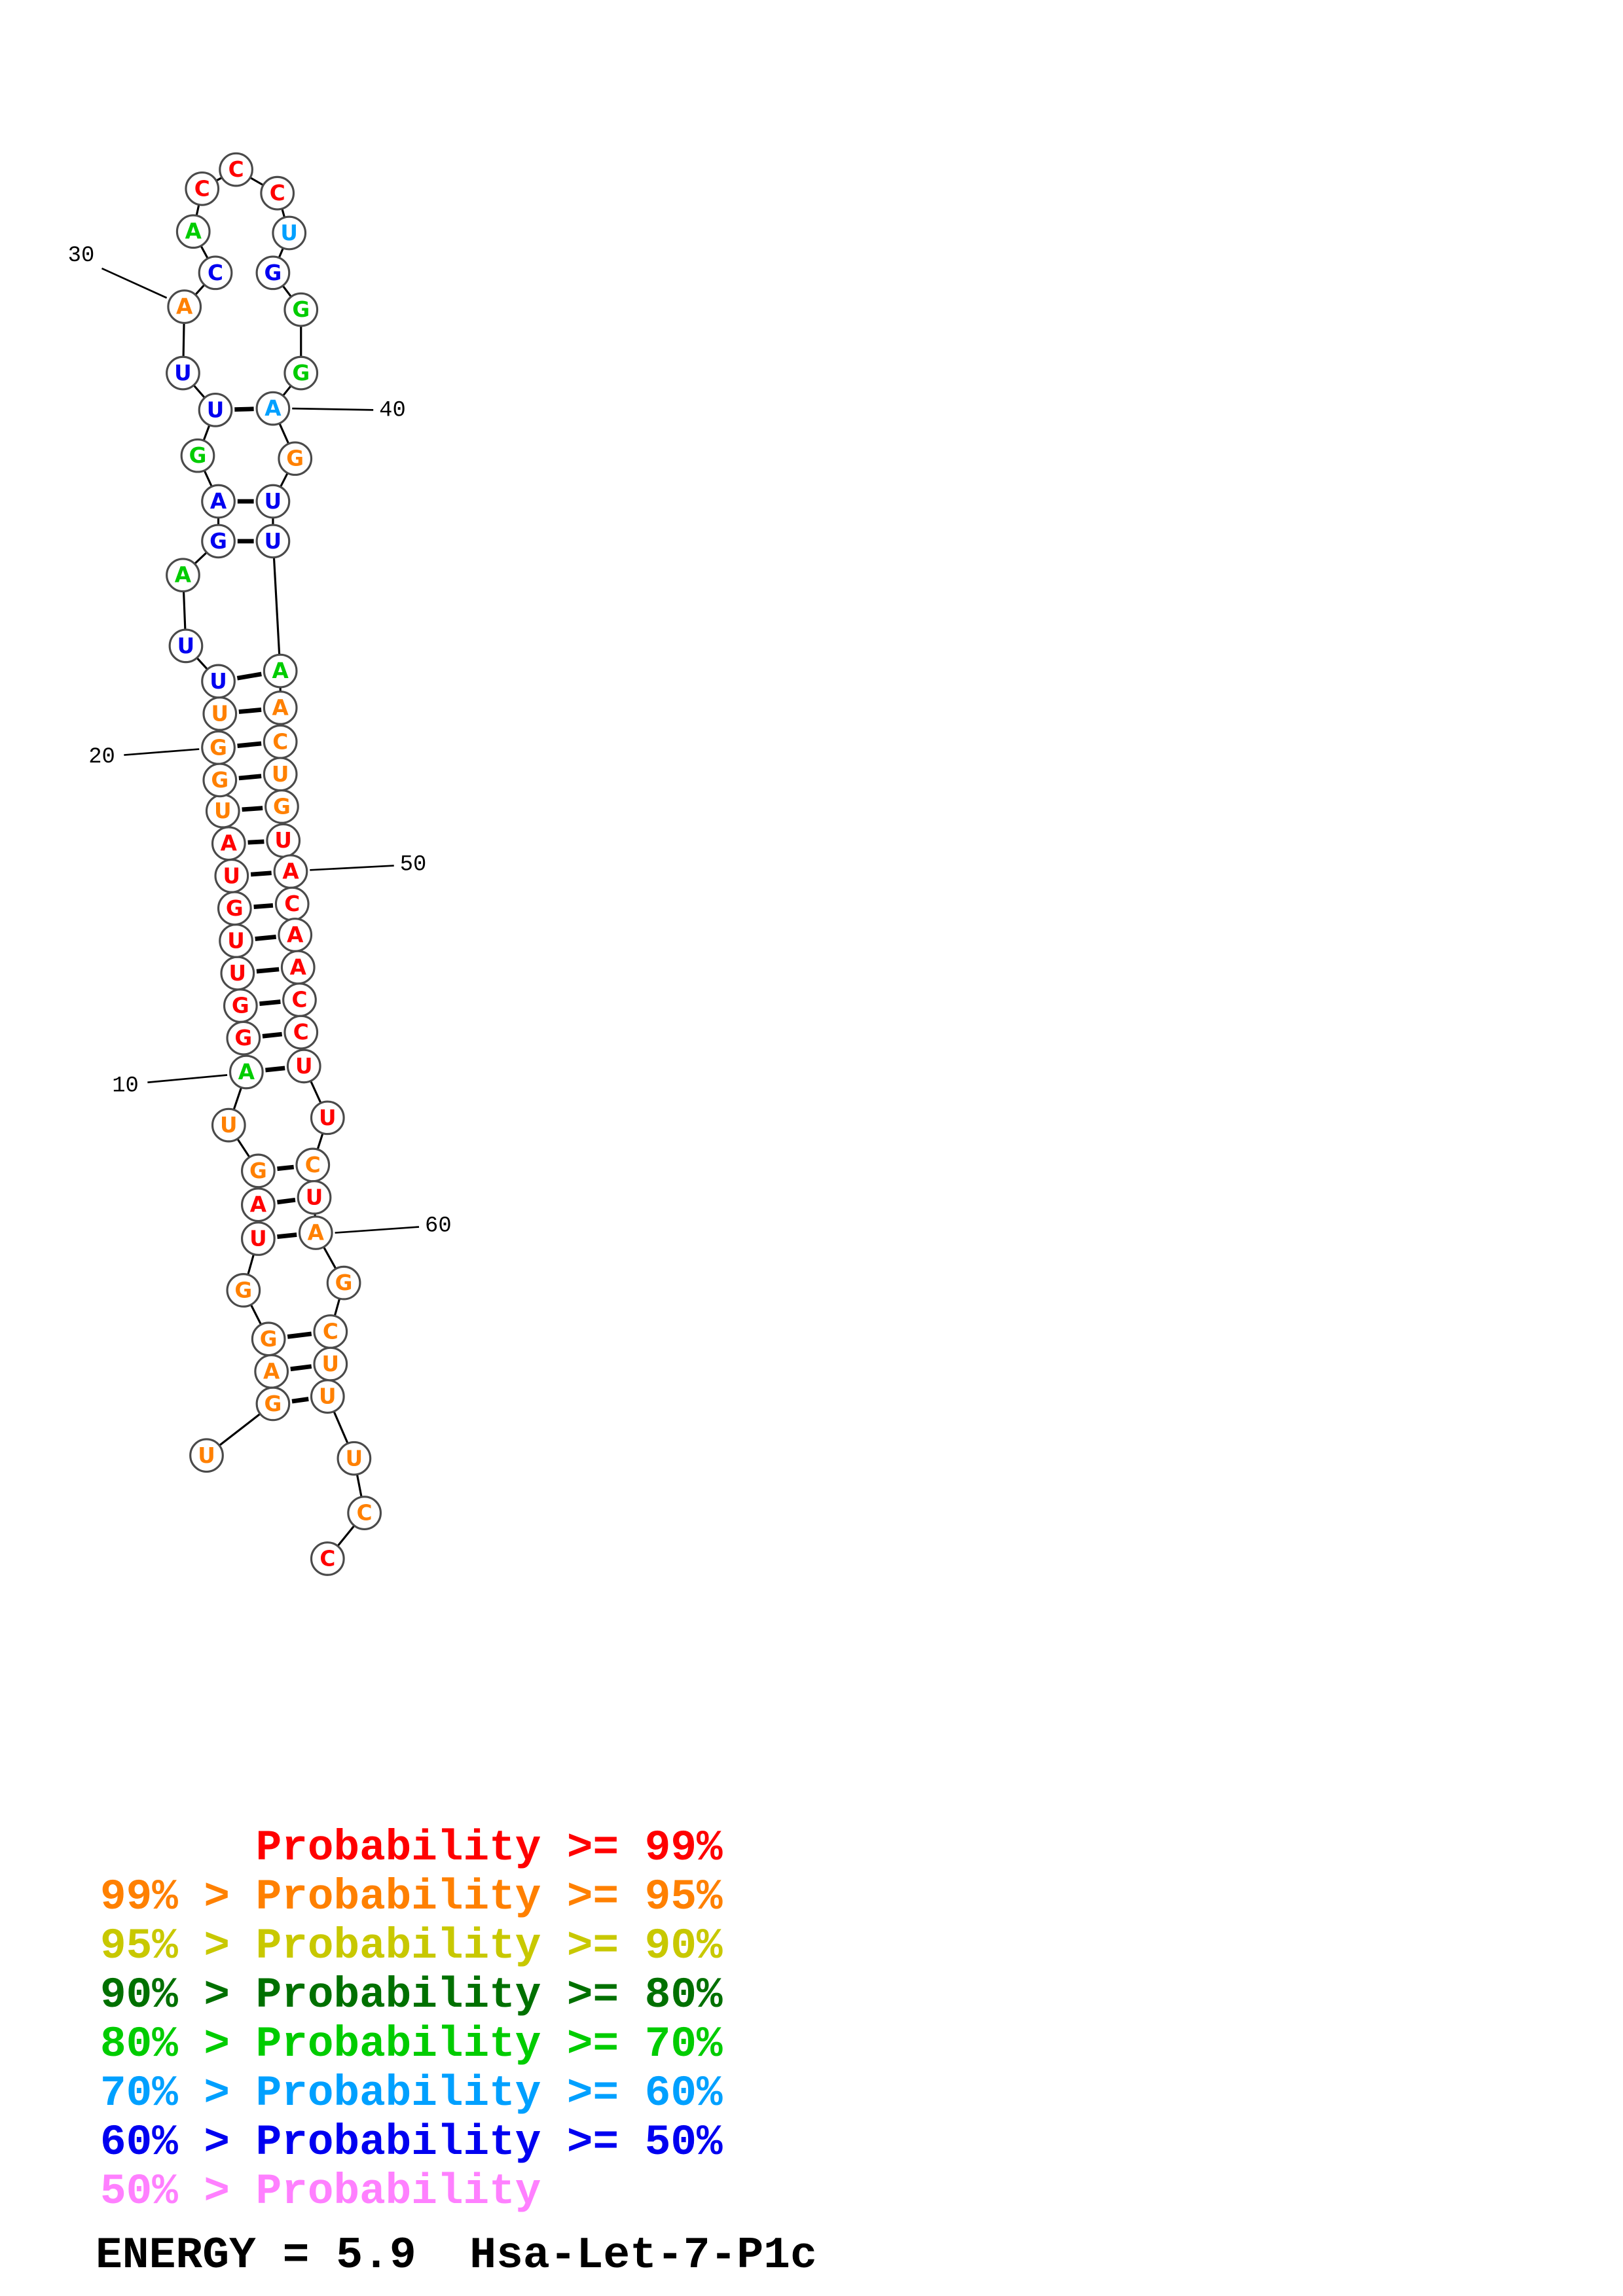 The image size is (1623, 2296). What do you see at coordinates (125, 1085) in the screenshot?
I see `position-label: 10` at bounding box center [125, 1085].